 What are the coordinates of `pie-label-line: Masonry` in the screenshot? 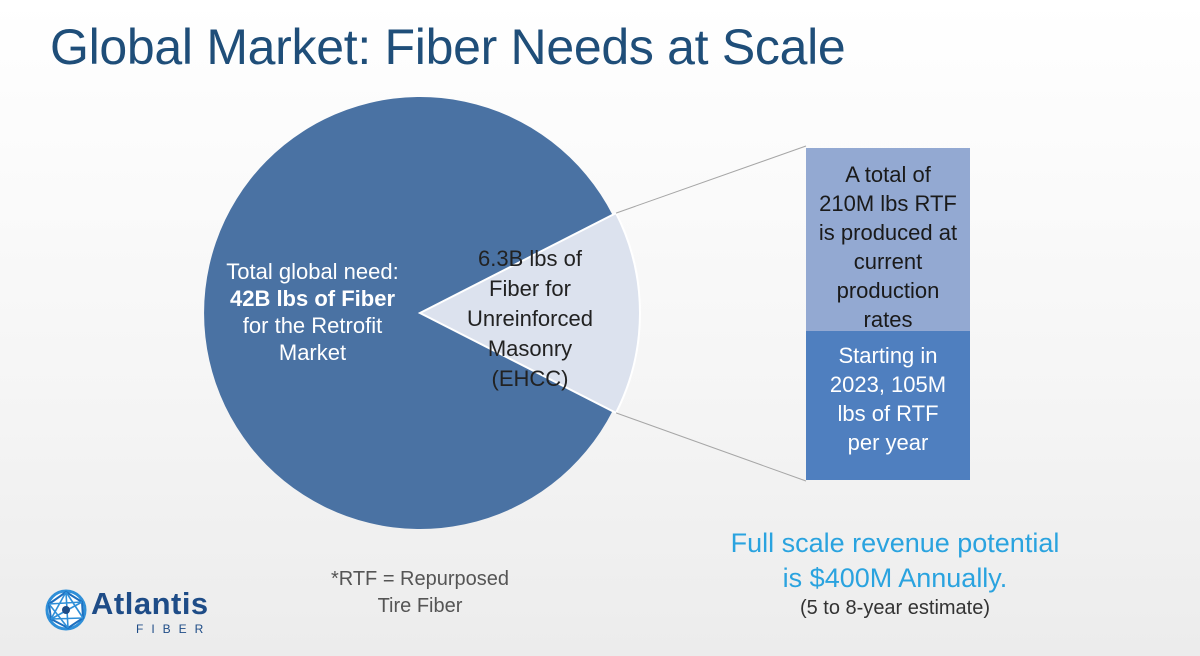 It's located at (530, 348).